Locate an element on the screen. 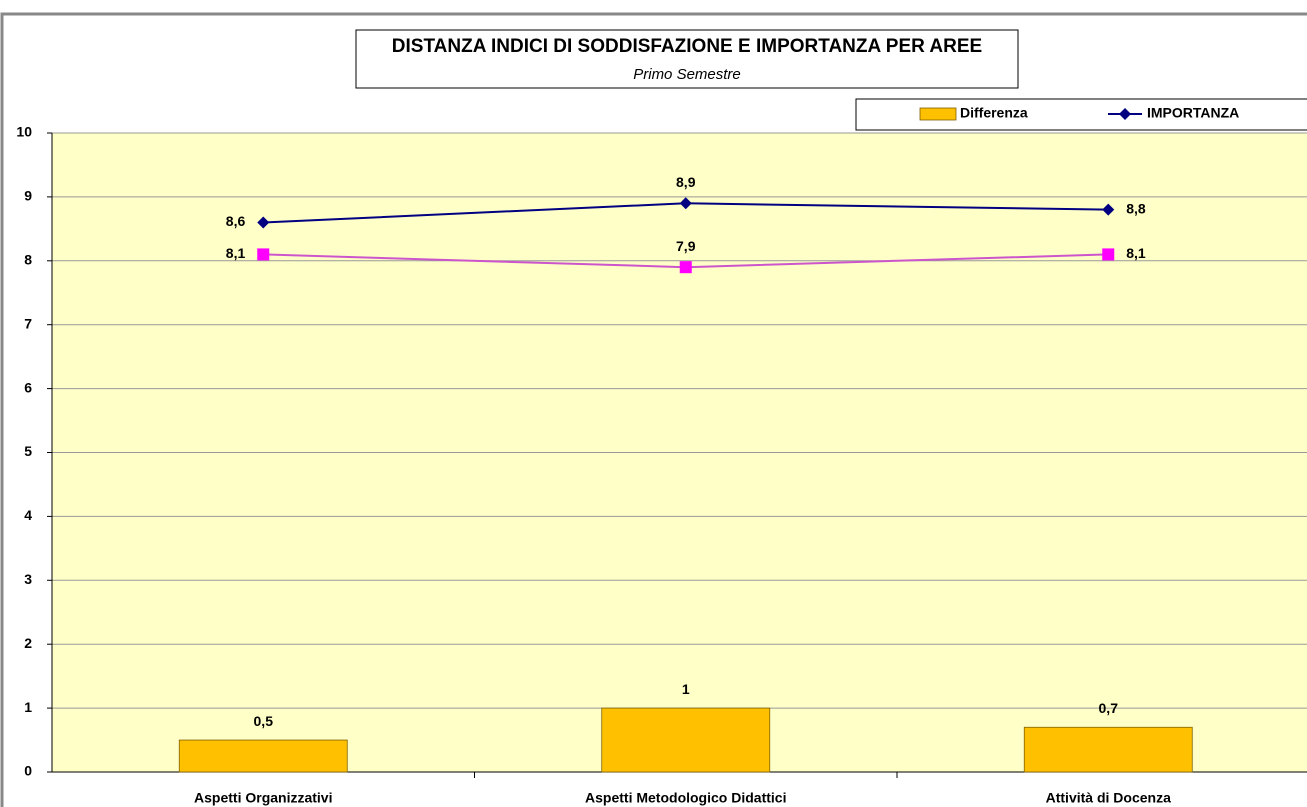  y-tick-label: 10 is located at coordinates (24, 132).